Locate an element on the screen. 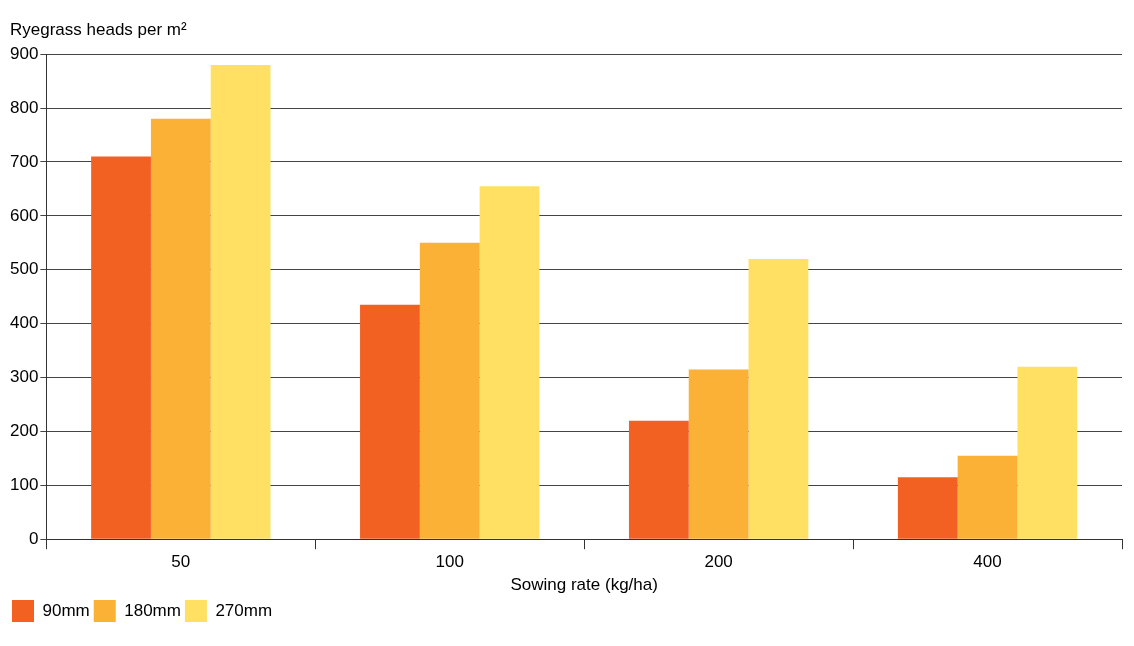 Image resolution: width=1134 pixels, height=646 pixels. y-tick-label: 0 is located at coordinates (33, 538).